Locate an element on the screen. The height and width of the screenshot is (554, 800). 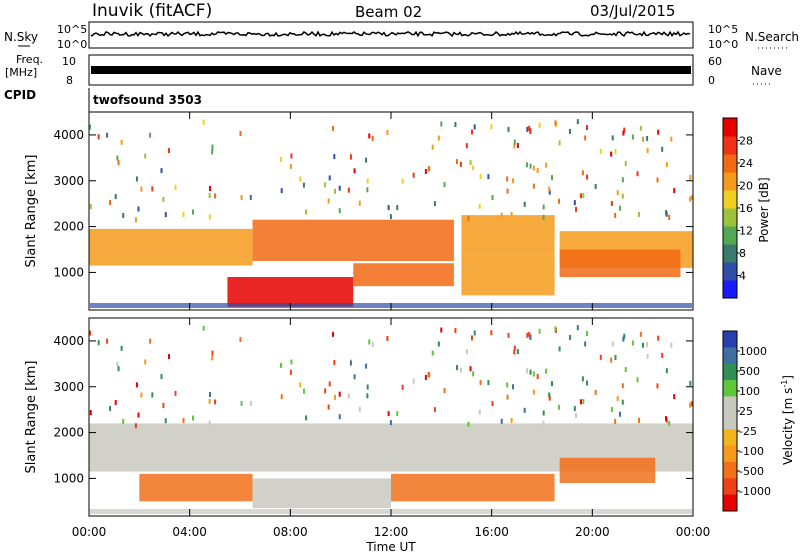
velocity-colorbar-tick-label: 100 is located at coordinates (749, 391).